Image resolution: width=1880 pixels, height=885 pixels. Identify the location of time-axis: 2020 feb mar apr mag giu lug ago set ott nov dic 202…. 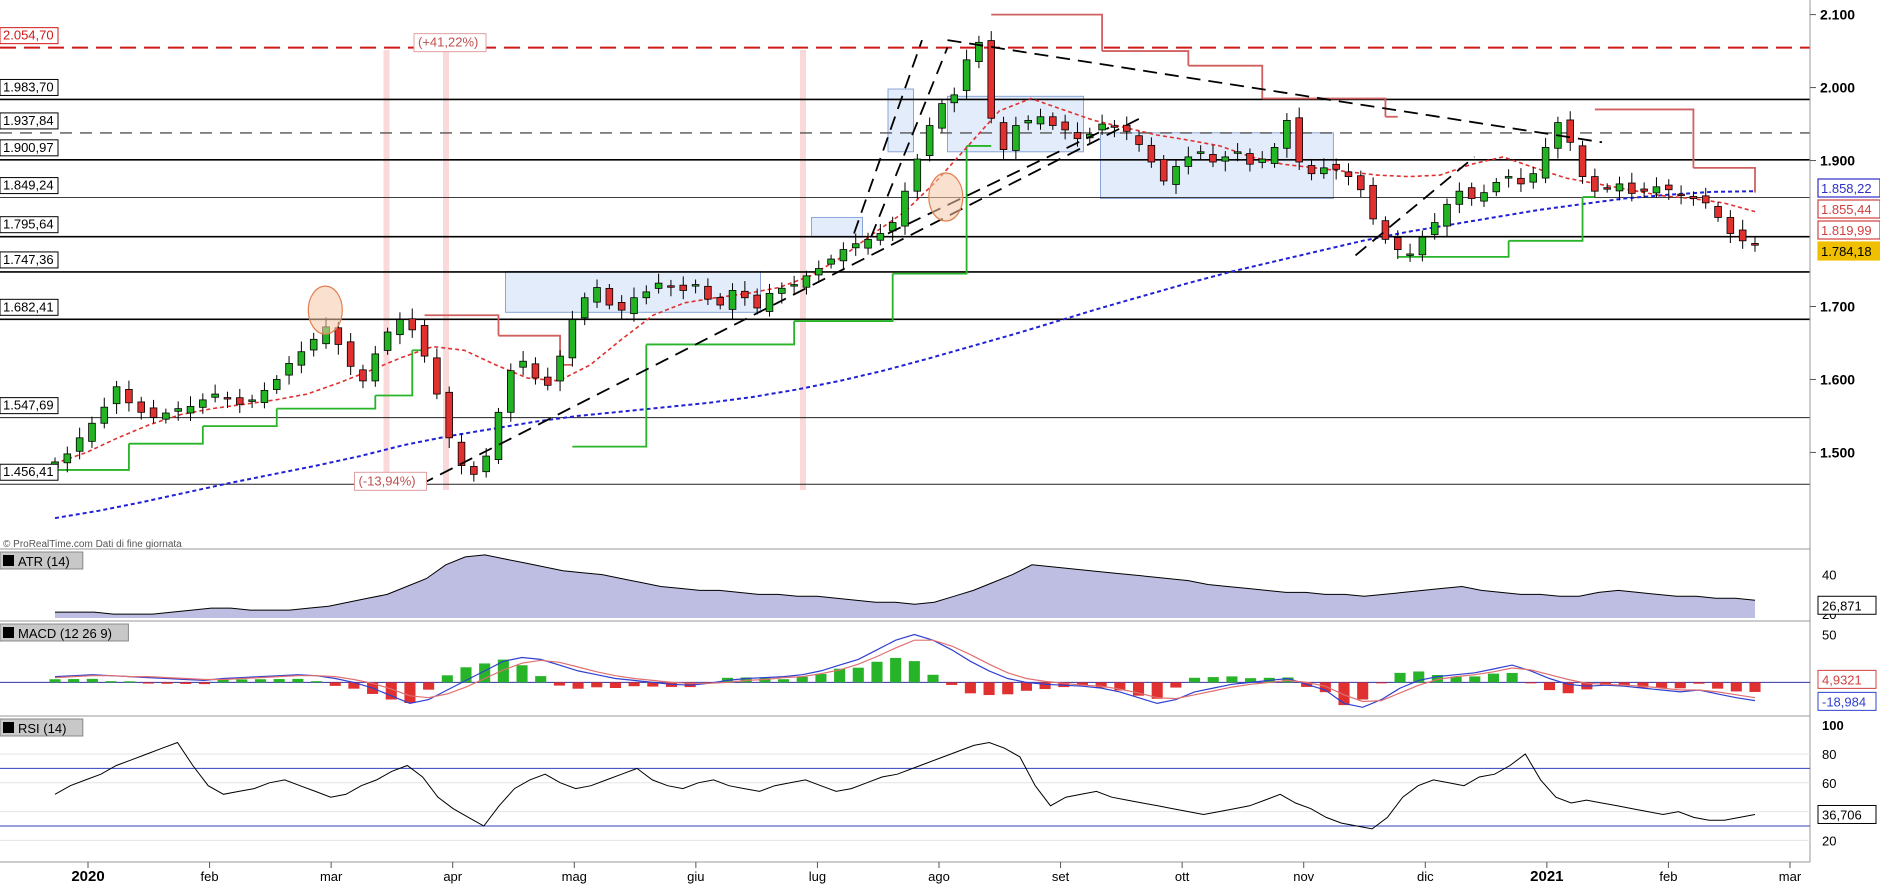
(905, 873).